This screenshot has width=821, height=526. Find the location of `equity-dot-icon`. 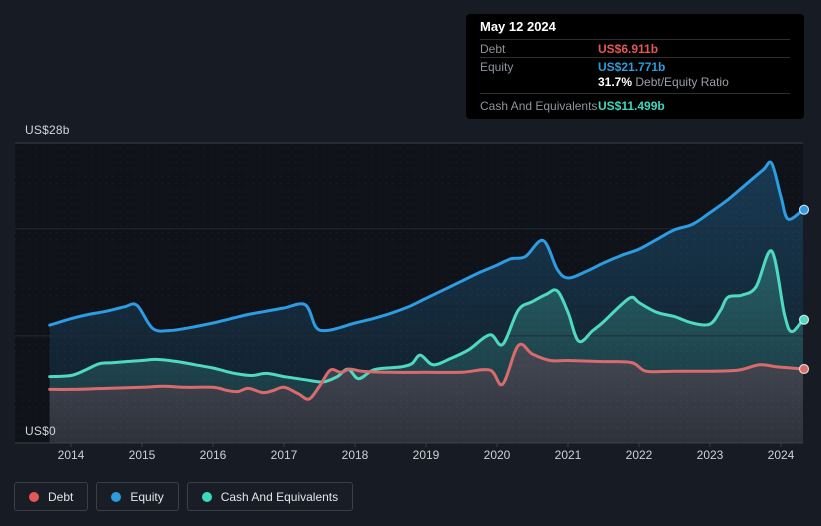

equity-dot-icon is located at coordinates (116, 496).